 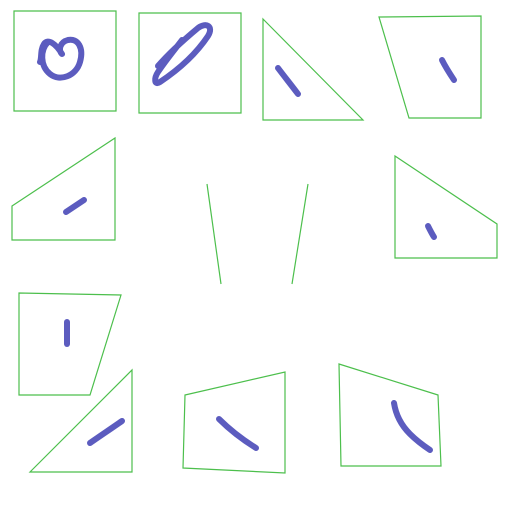 I want to click on panel-wedge-left-dash, so click(x=63, y=188).